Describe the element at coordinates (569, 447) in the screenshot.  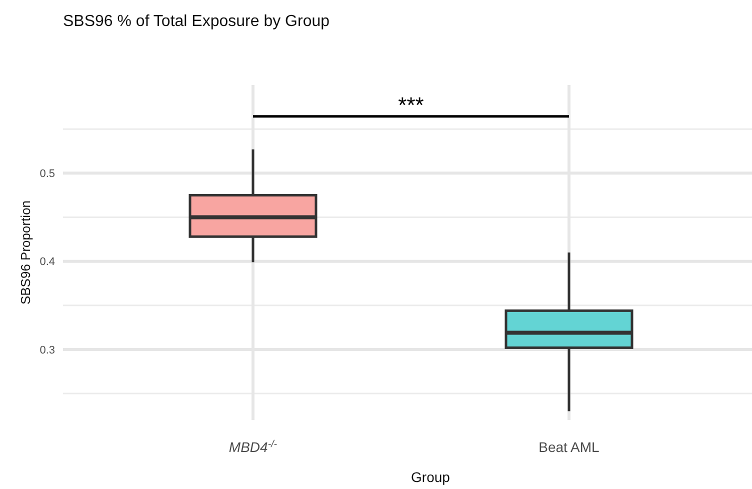
I see `x-tick-label: Beat AML` at that location.